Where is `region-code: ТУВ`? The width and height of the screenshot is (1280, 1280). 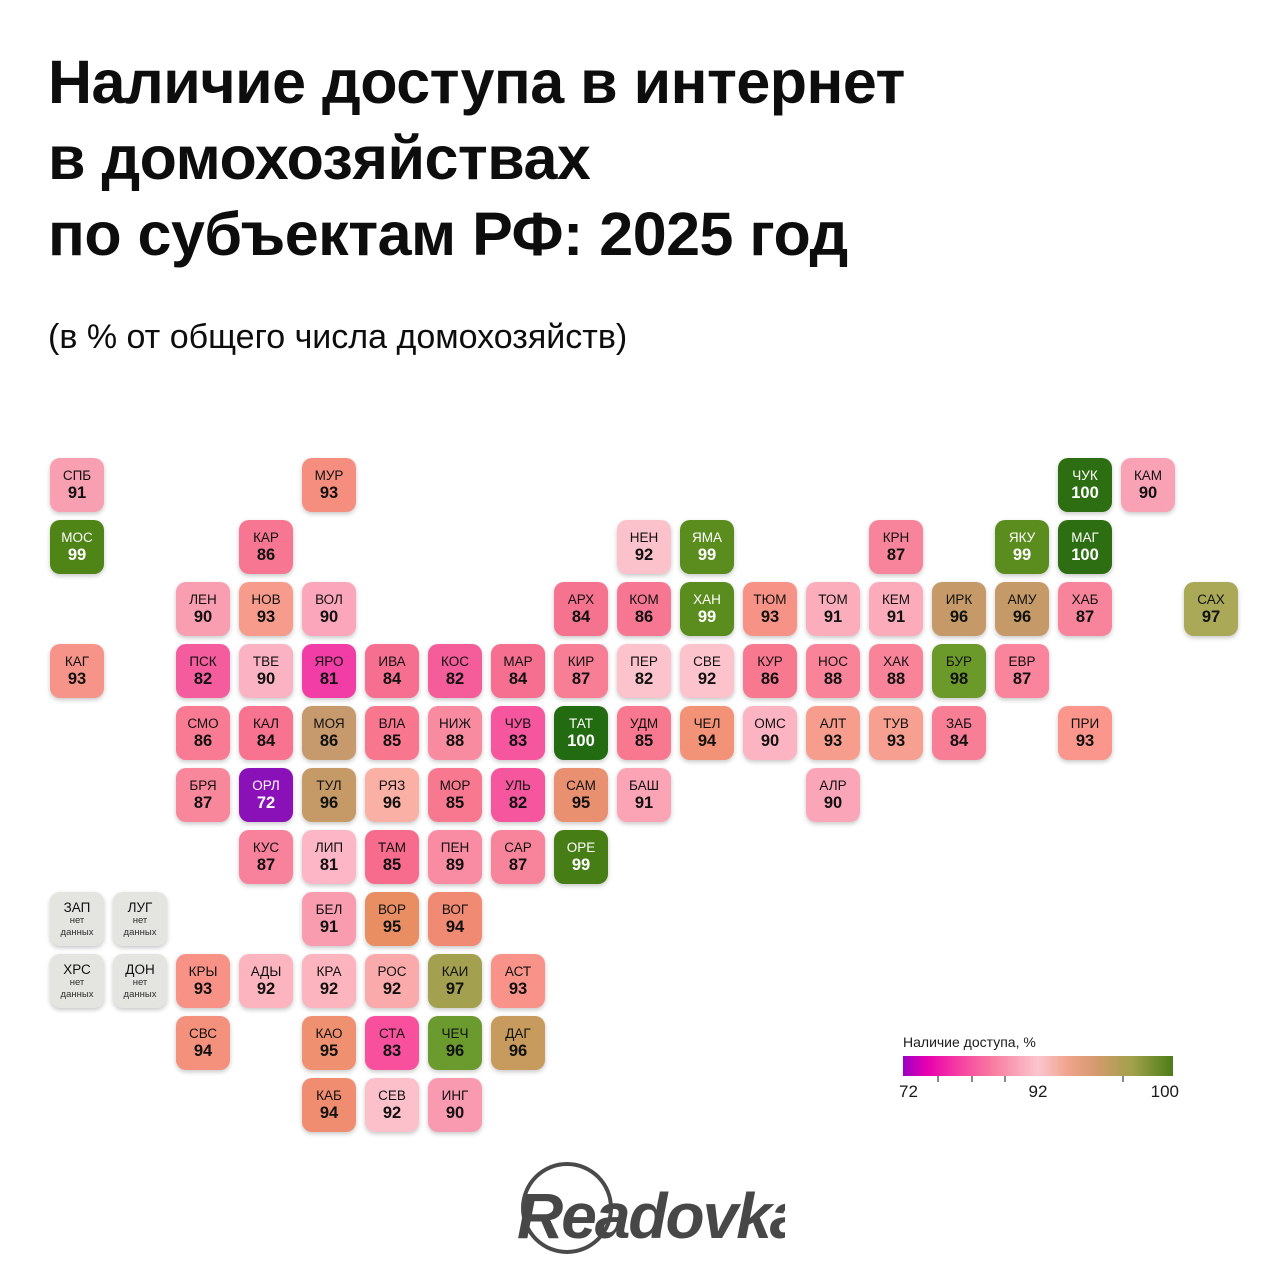 region-code: ТУВ is located at coordinates (896, 723).